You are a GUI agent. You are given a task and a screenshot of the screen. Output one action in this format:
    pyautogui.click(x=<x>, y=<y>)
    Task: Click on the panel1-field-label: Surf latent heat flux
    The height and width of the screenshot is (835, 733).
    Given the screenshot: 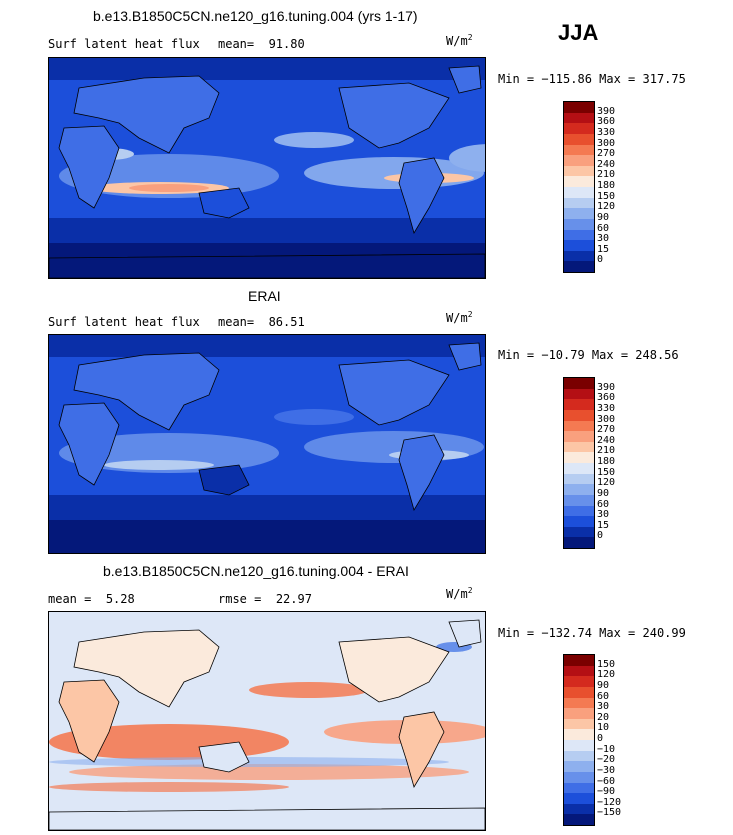 What is the action you would take?
    pyautogui.click(x=124, y=44)
    